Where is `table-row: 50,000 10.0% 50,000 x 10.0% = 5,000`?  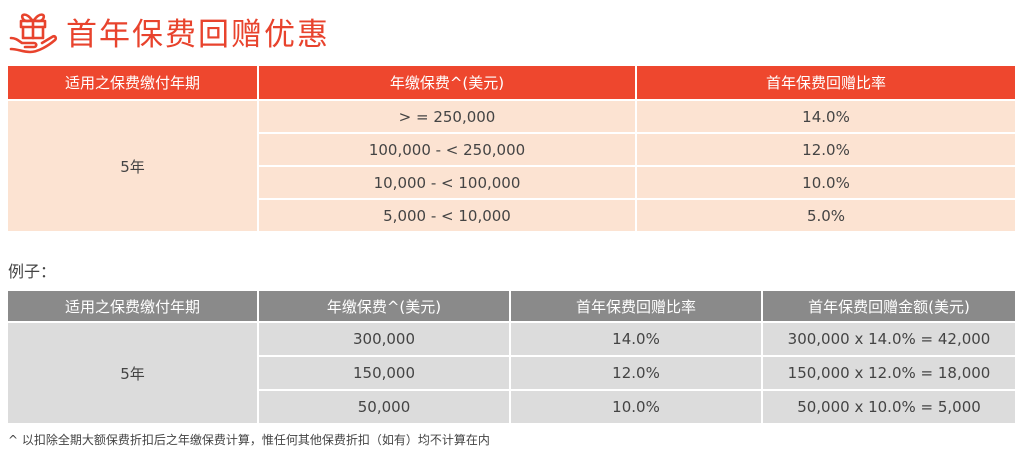
table-row: 50,000 10.0% 50,000 x 10.0% = 5,000 is located at coordinates (511, 406).